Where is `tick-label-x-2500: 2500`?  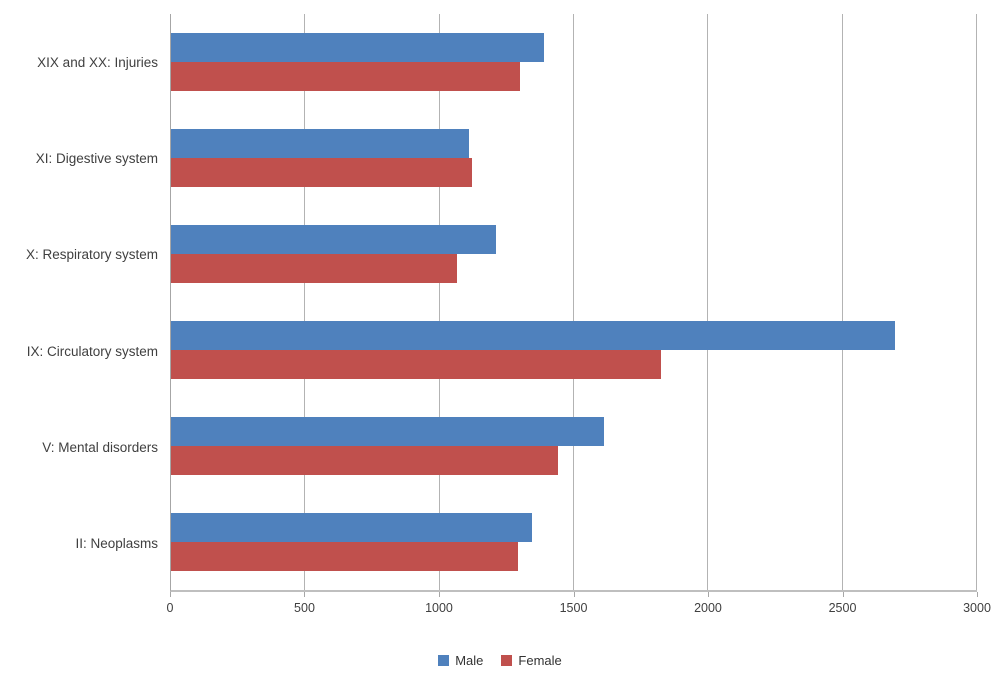
tick-label-x-2500: 2500 is located at coordinates (842, 608).